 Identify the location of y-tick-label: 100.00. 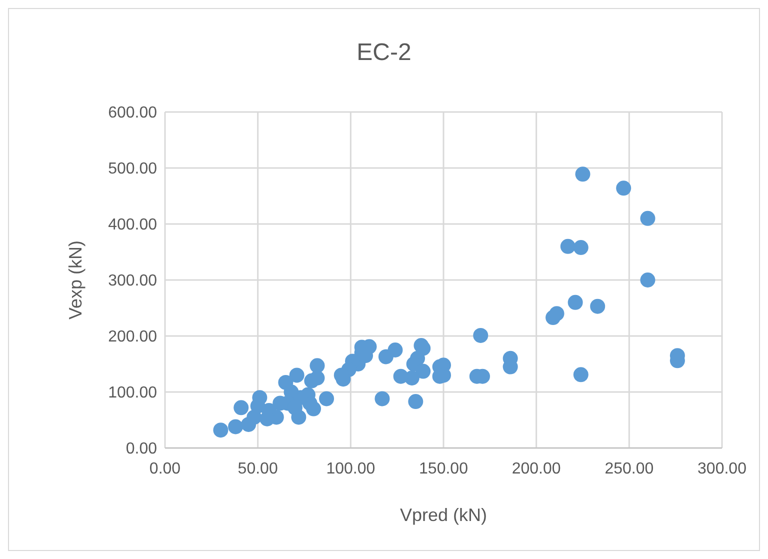
(133, 393).